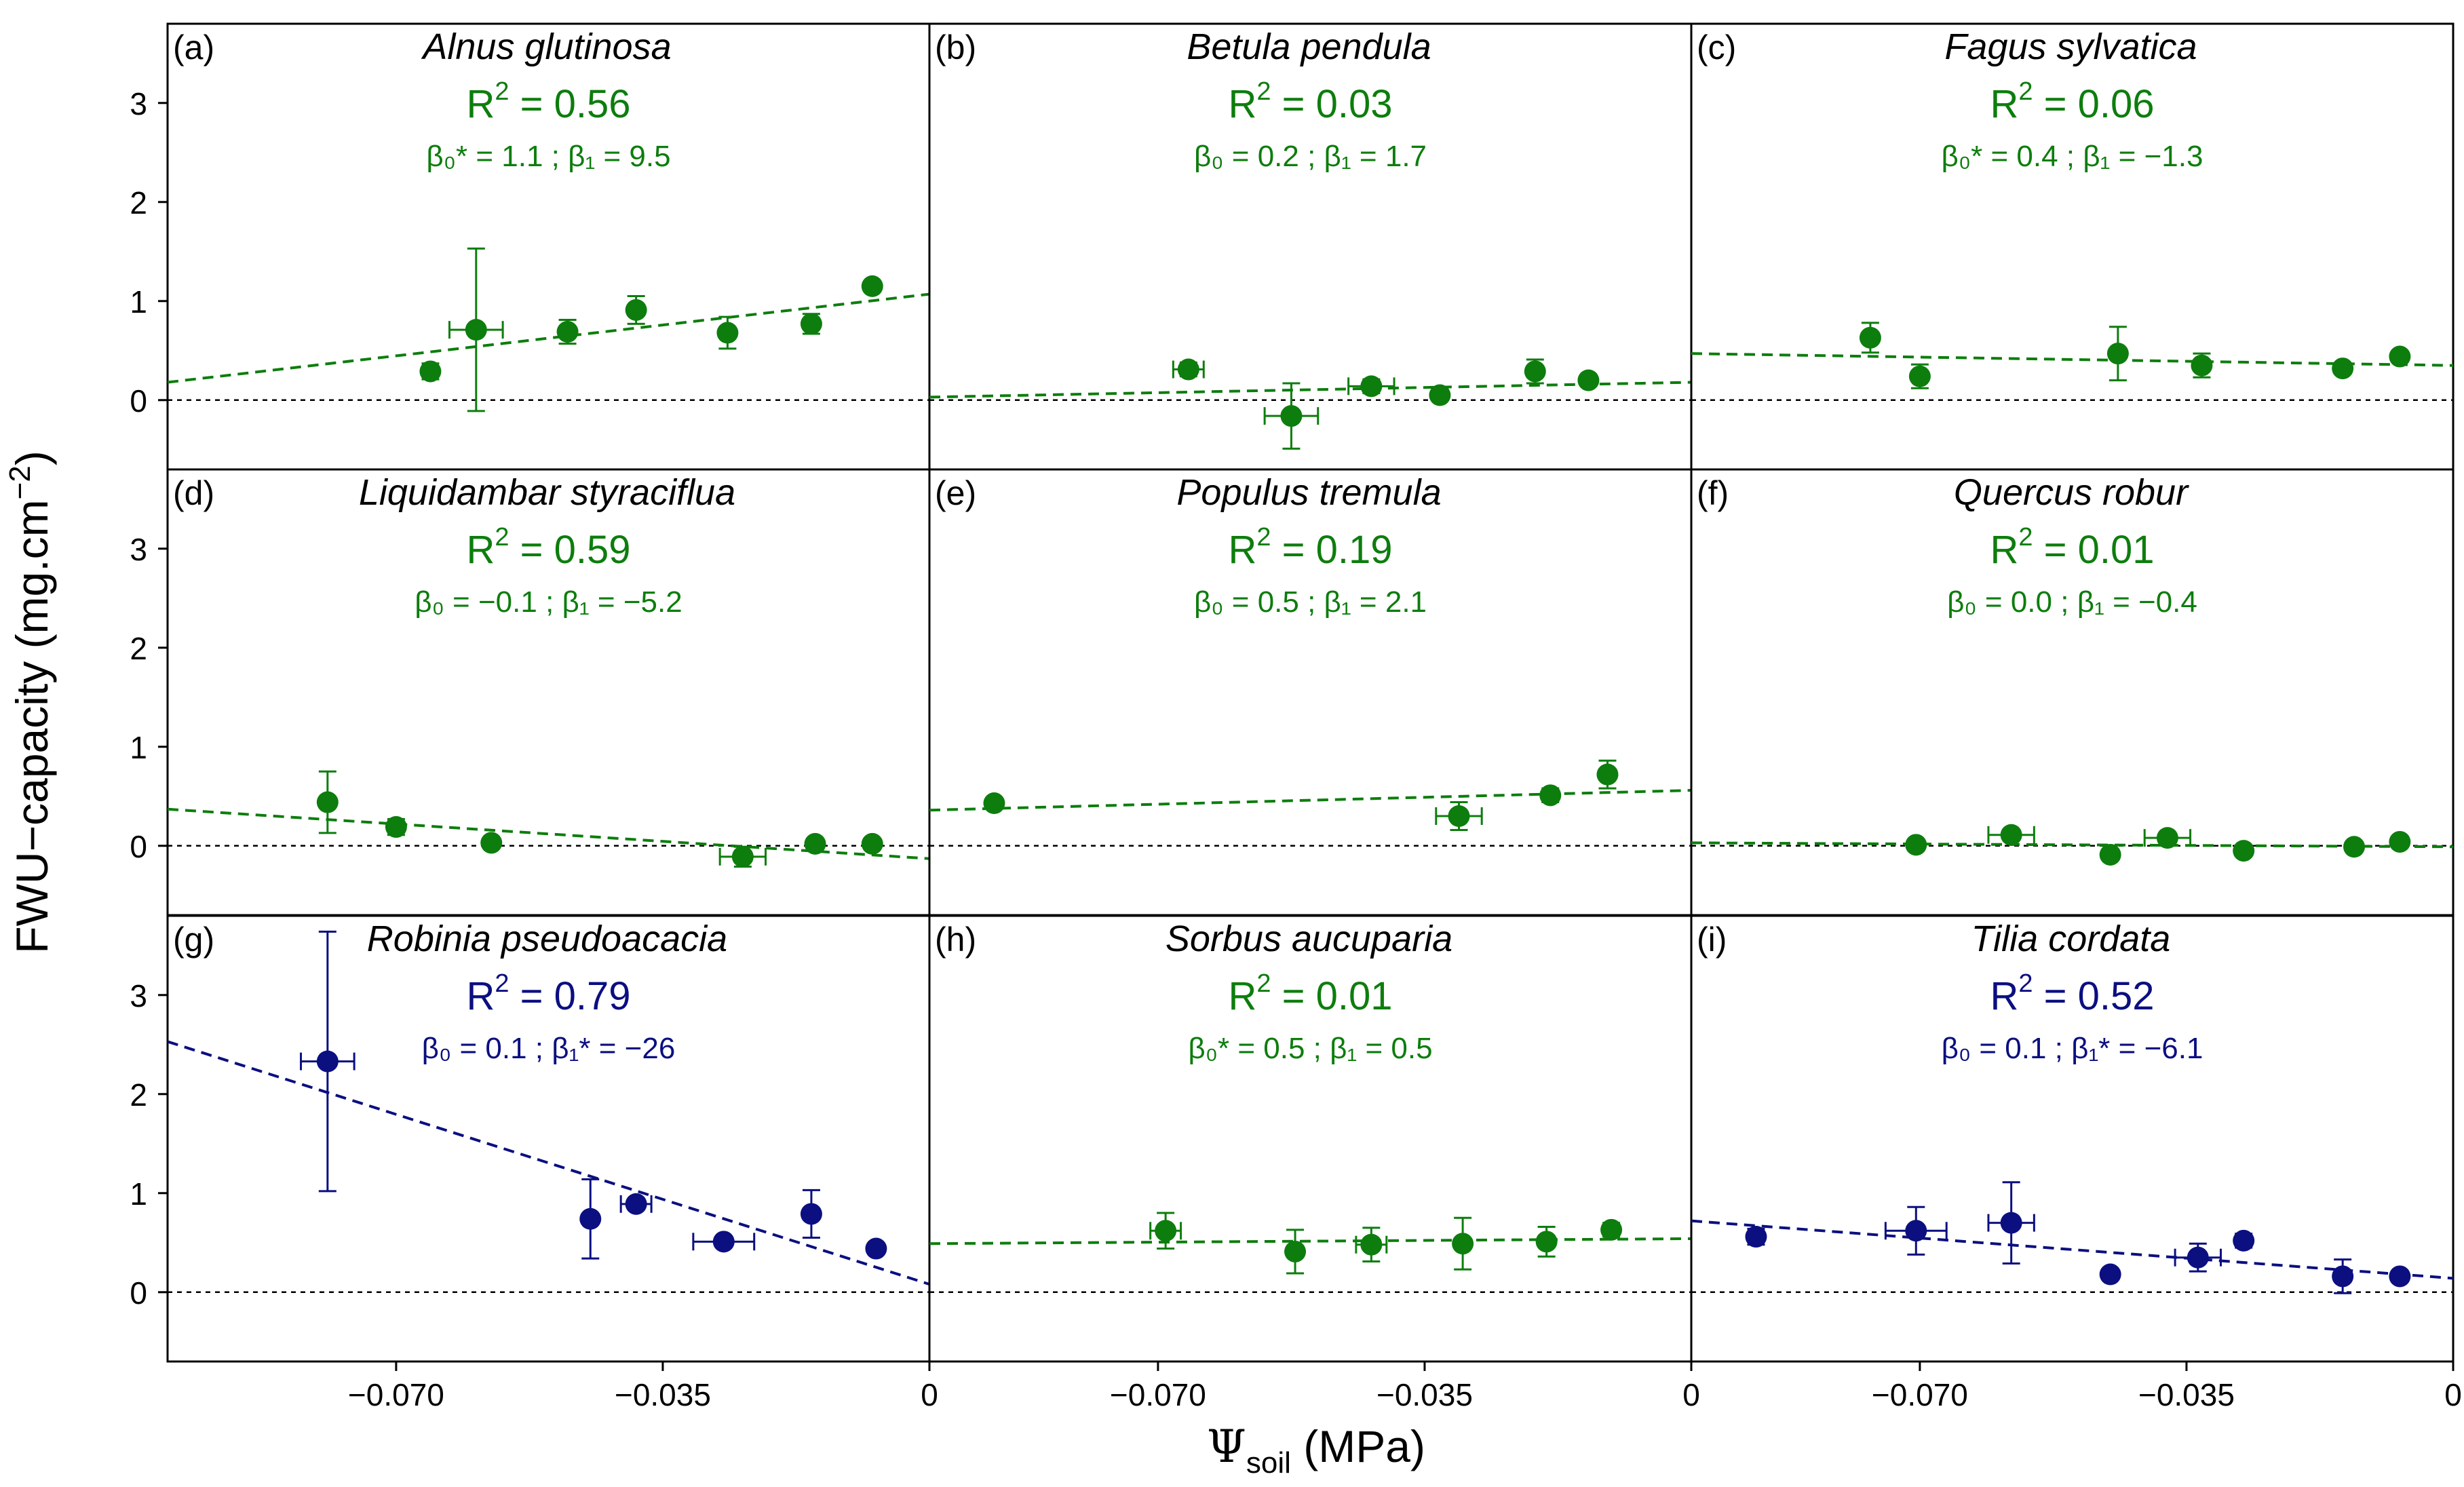  Describe the element at coordinates (2073, 1139) in the screenshot. I see `panel-frame` at that location.